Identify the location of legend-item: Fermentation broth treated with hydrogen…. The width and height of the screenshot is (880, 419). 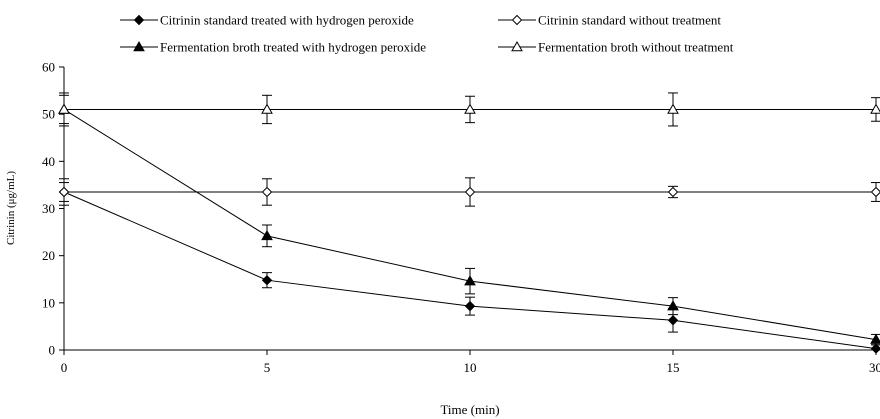
(273, 47).